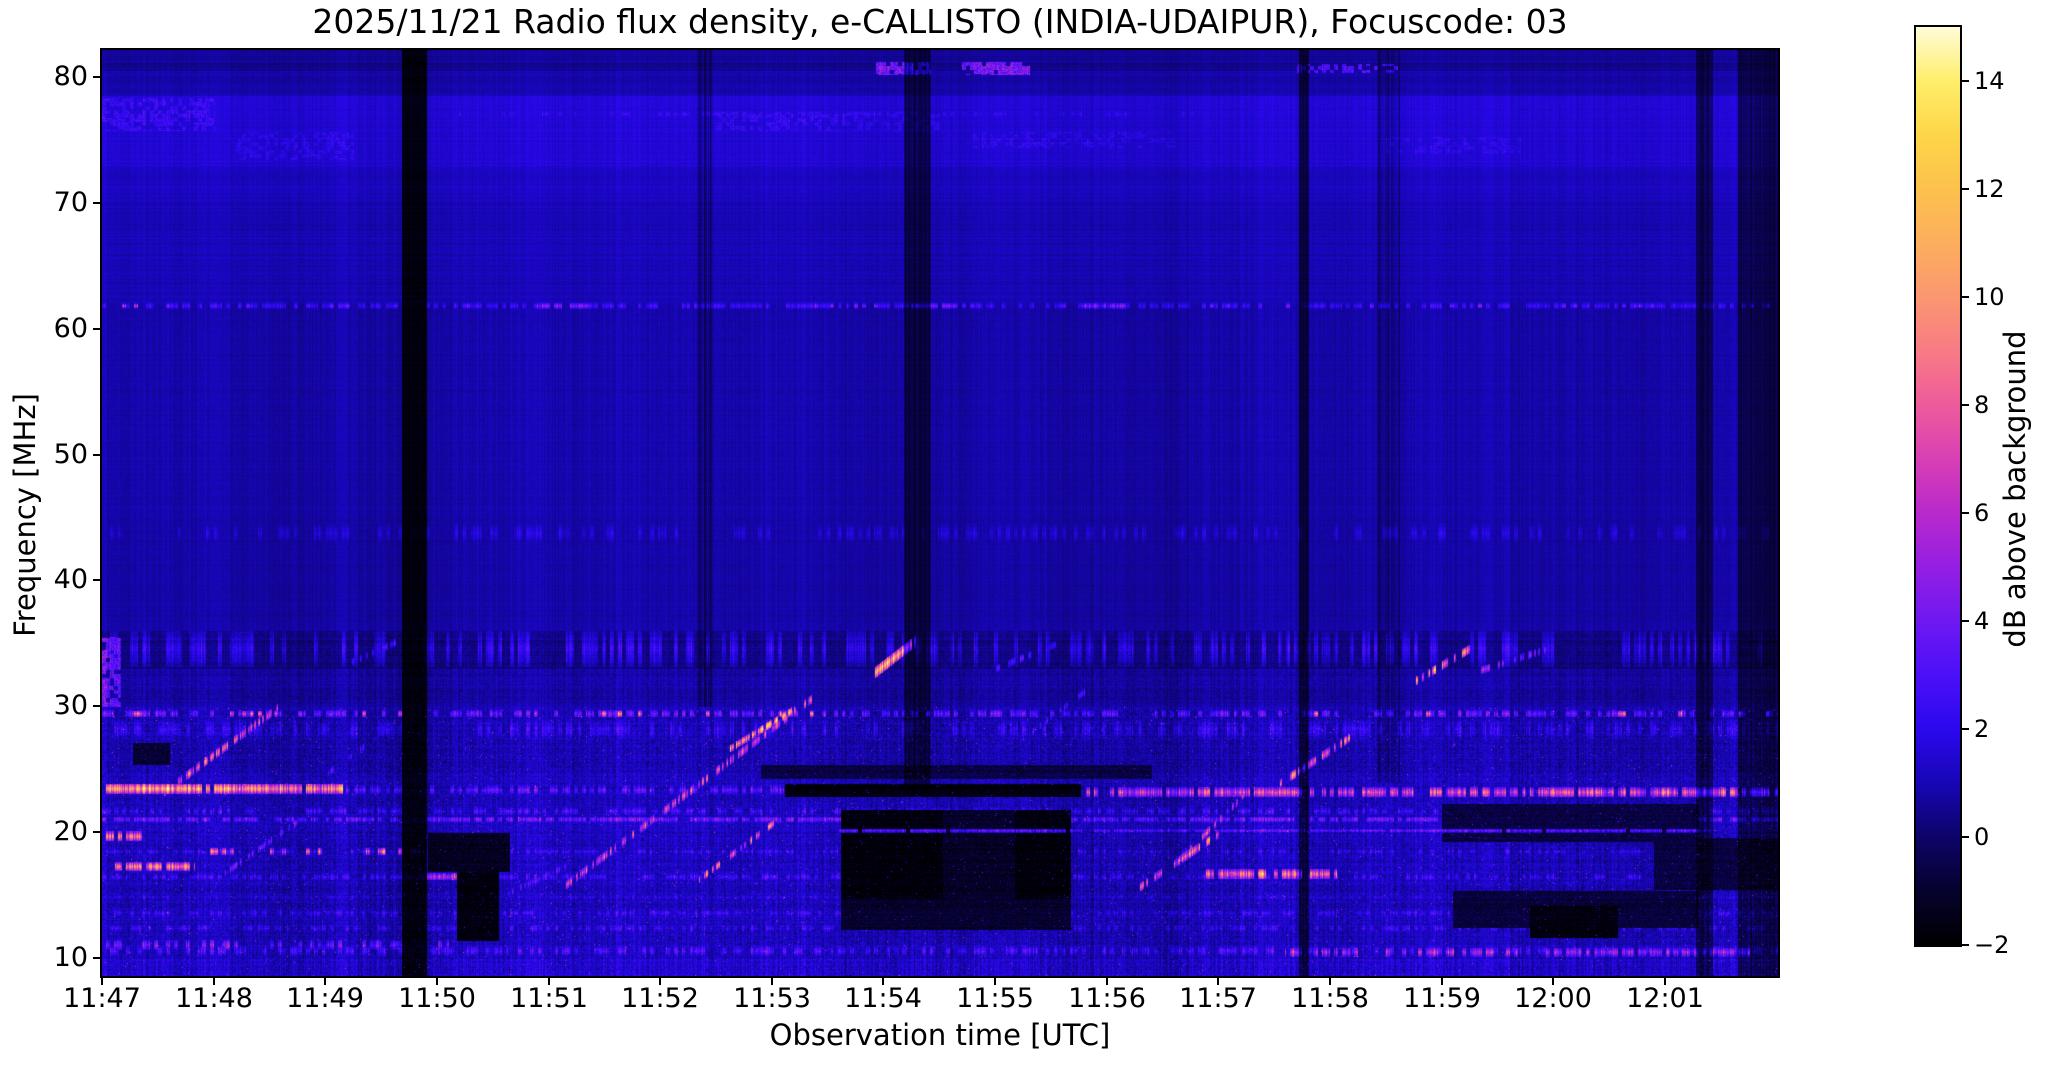 Image resolution: width=2047 pixels, height=1067 pixels. What do you see at coordinates (70, 202) in the screenshot?
I see `y-tick-label: 70` at bounding box center [70, 202].